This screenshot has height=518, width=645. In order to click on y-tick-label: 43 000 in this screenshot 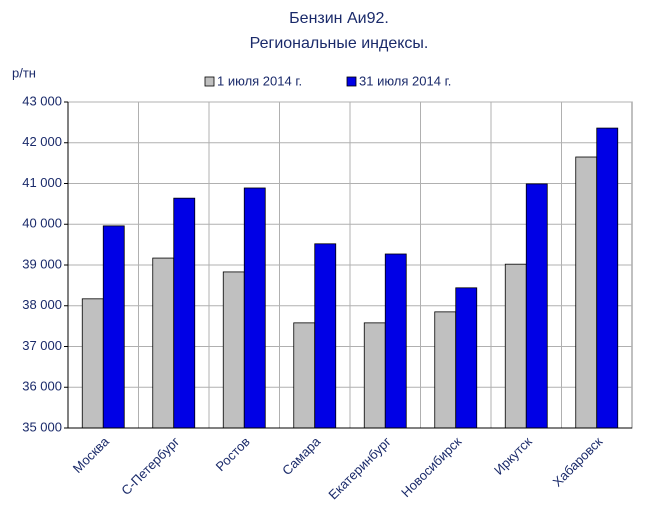, I will do `click(42, 100)`.